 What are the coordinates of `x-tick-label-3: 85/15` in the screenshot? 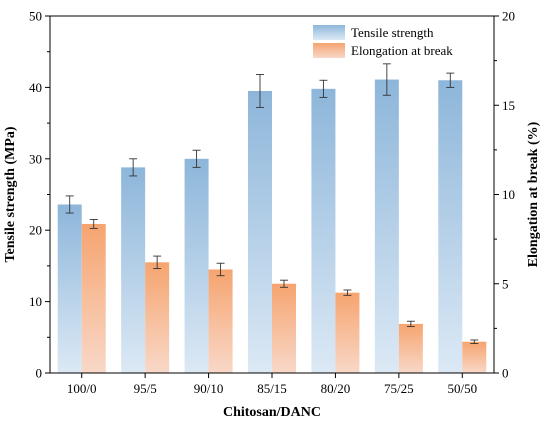 It's located at (272, 388).